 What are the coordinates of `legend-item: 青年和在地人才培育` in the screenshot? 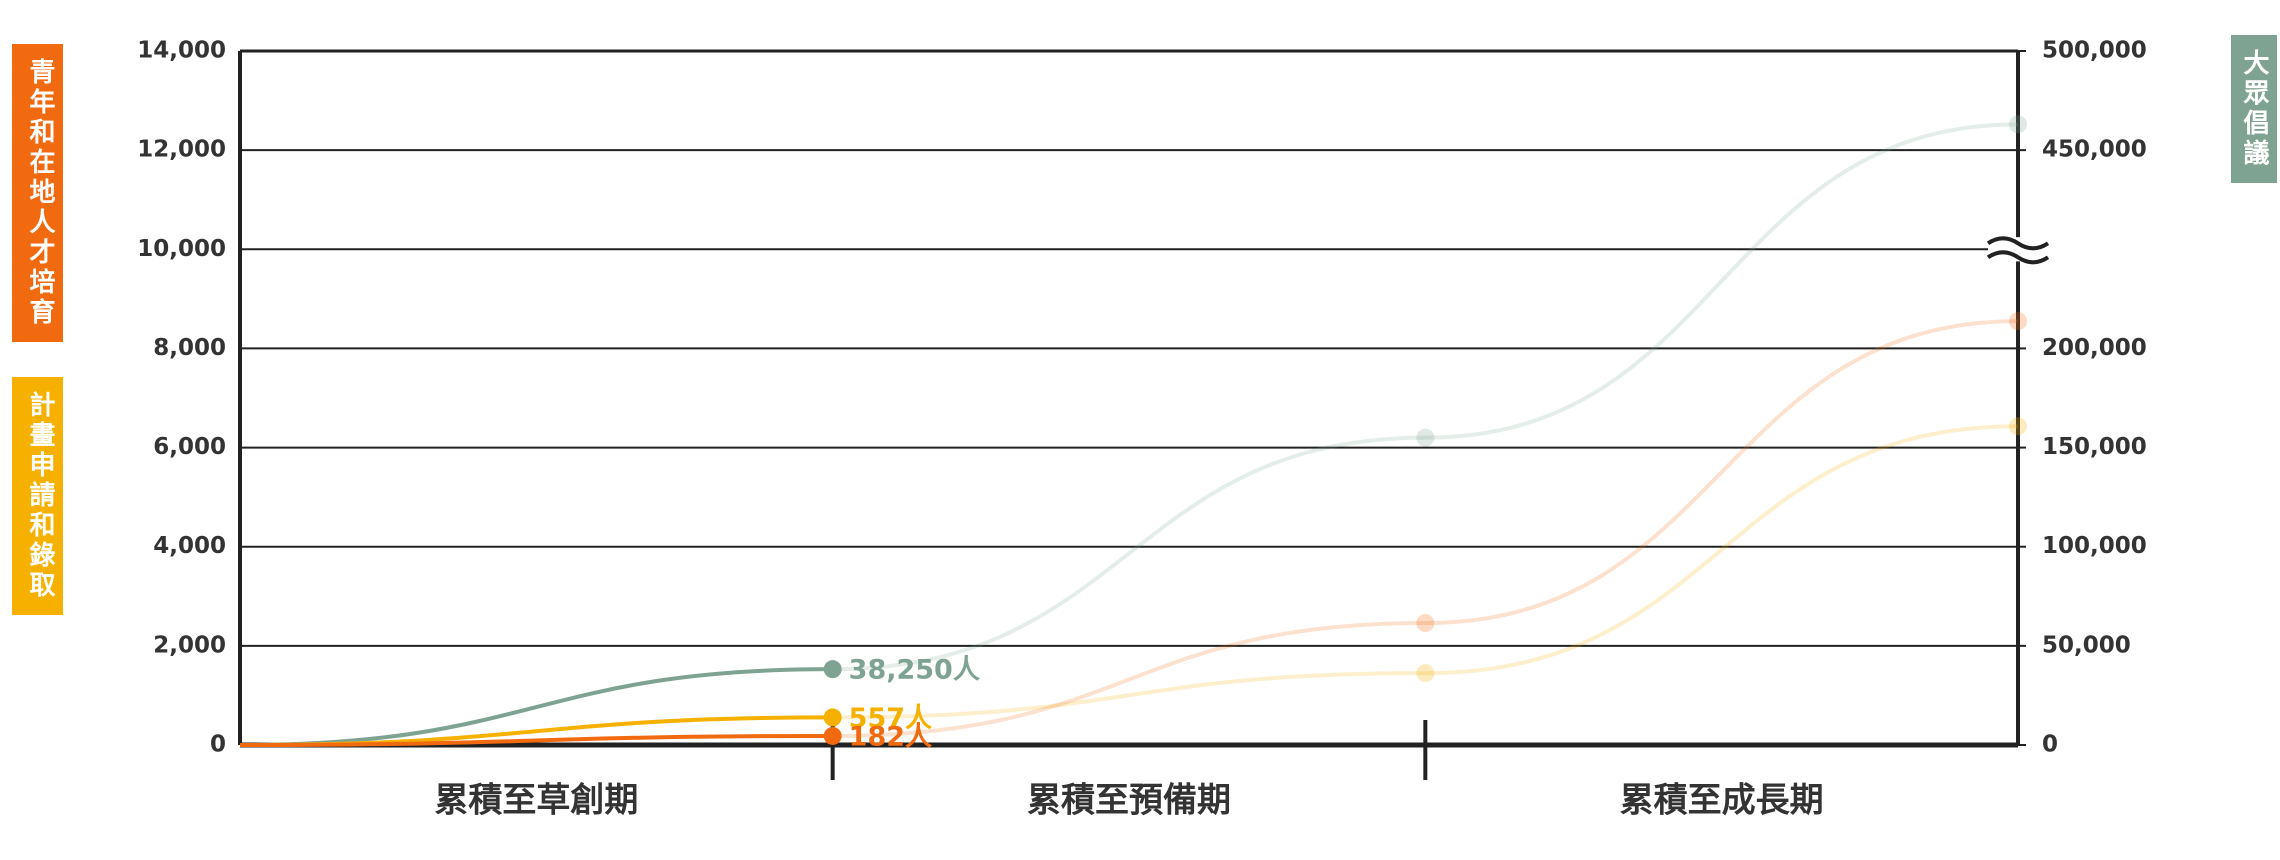 It's located at (37, 193).